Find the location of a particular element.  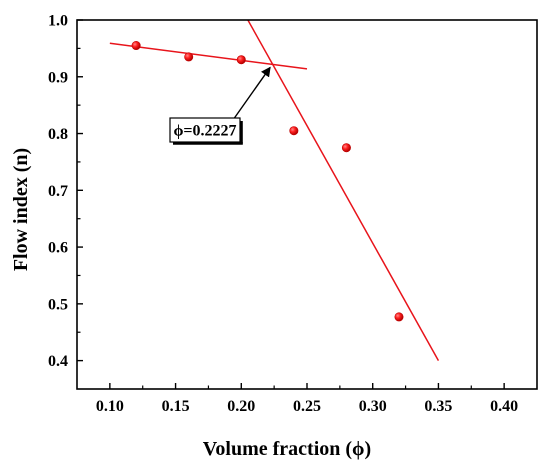

x-tick-label: 0.30 is located at coordinates (373, 406).